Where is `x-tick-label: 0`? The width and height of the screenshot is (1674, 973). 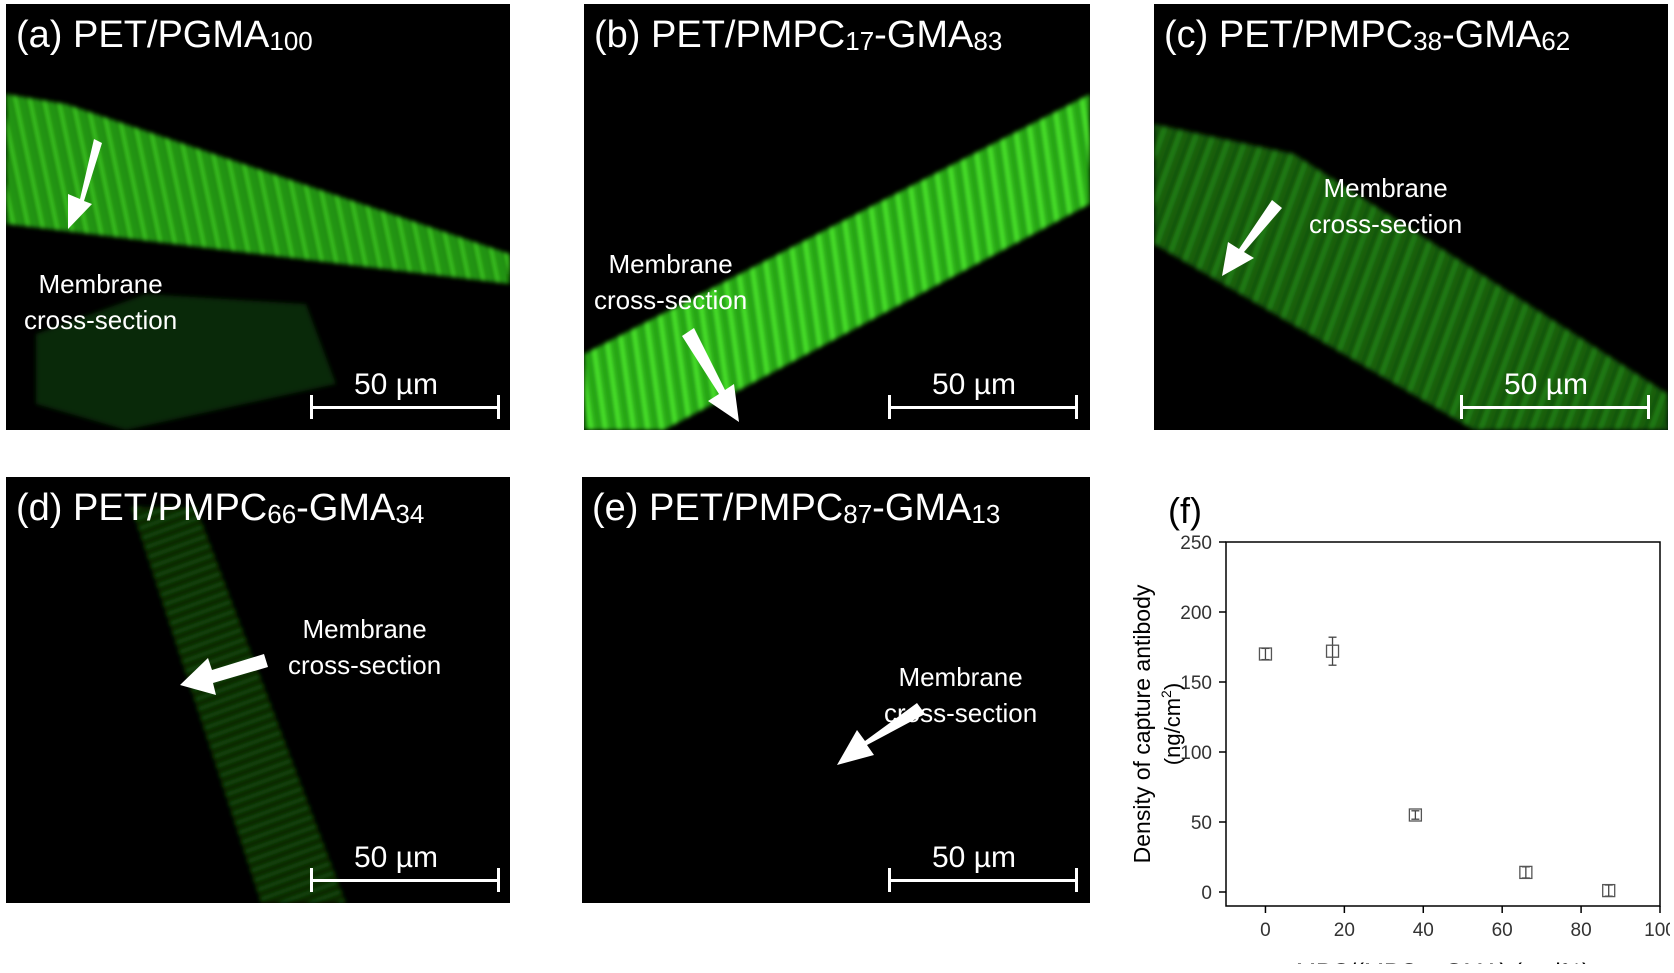 x-tick-label: 0 is located at coordinates (1265, 930).